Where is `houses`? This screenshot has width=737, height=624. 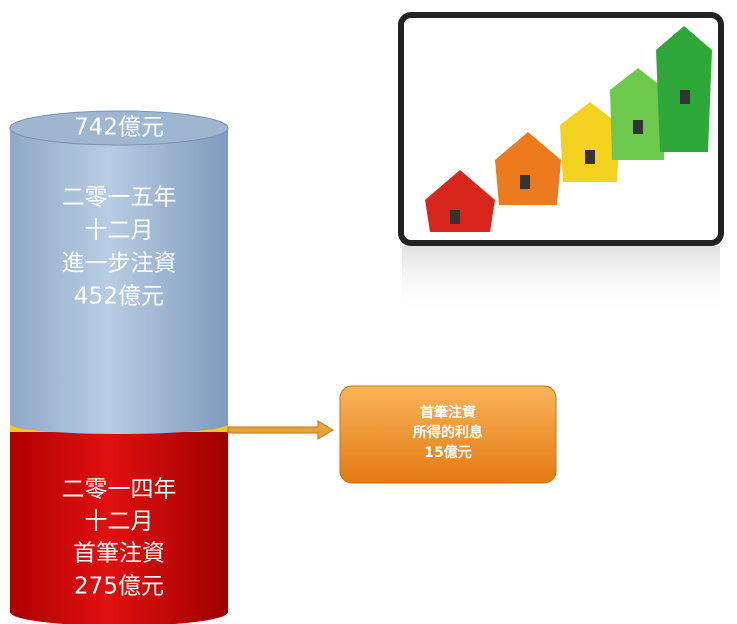 houses is located at coordinates (568, 129).